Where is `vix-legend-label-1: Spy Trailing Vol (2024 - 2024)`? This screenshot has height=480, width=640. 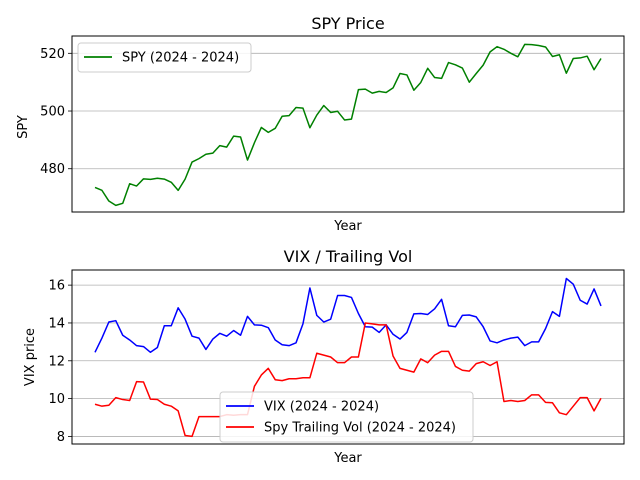
vix-legend-label-1: Spy Trailing Vol (2024 - 2024) is located at coordinates (360, 428).